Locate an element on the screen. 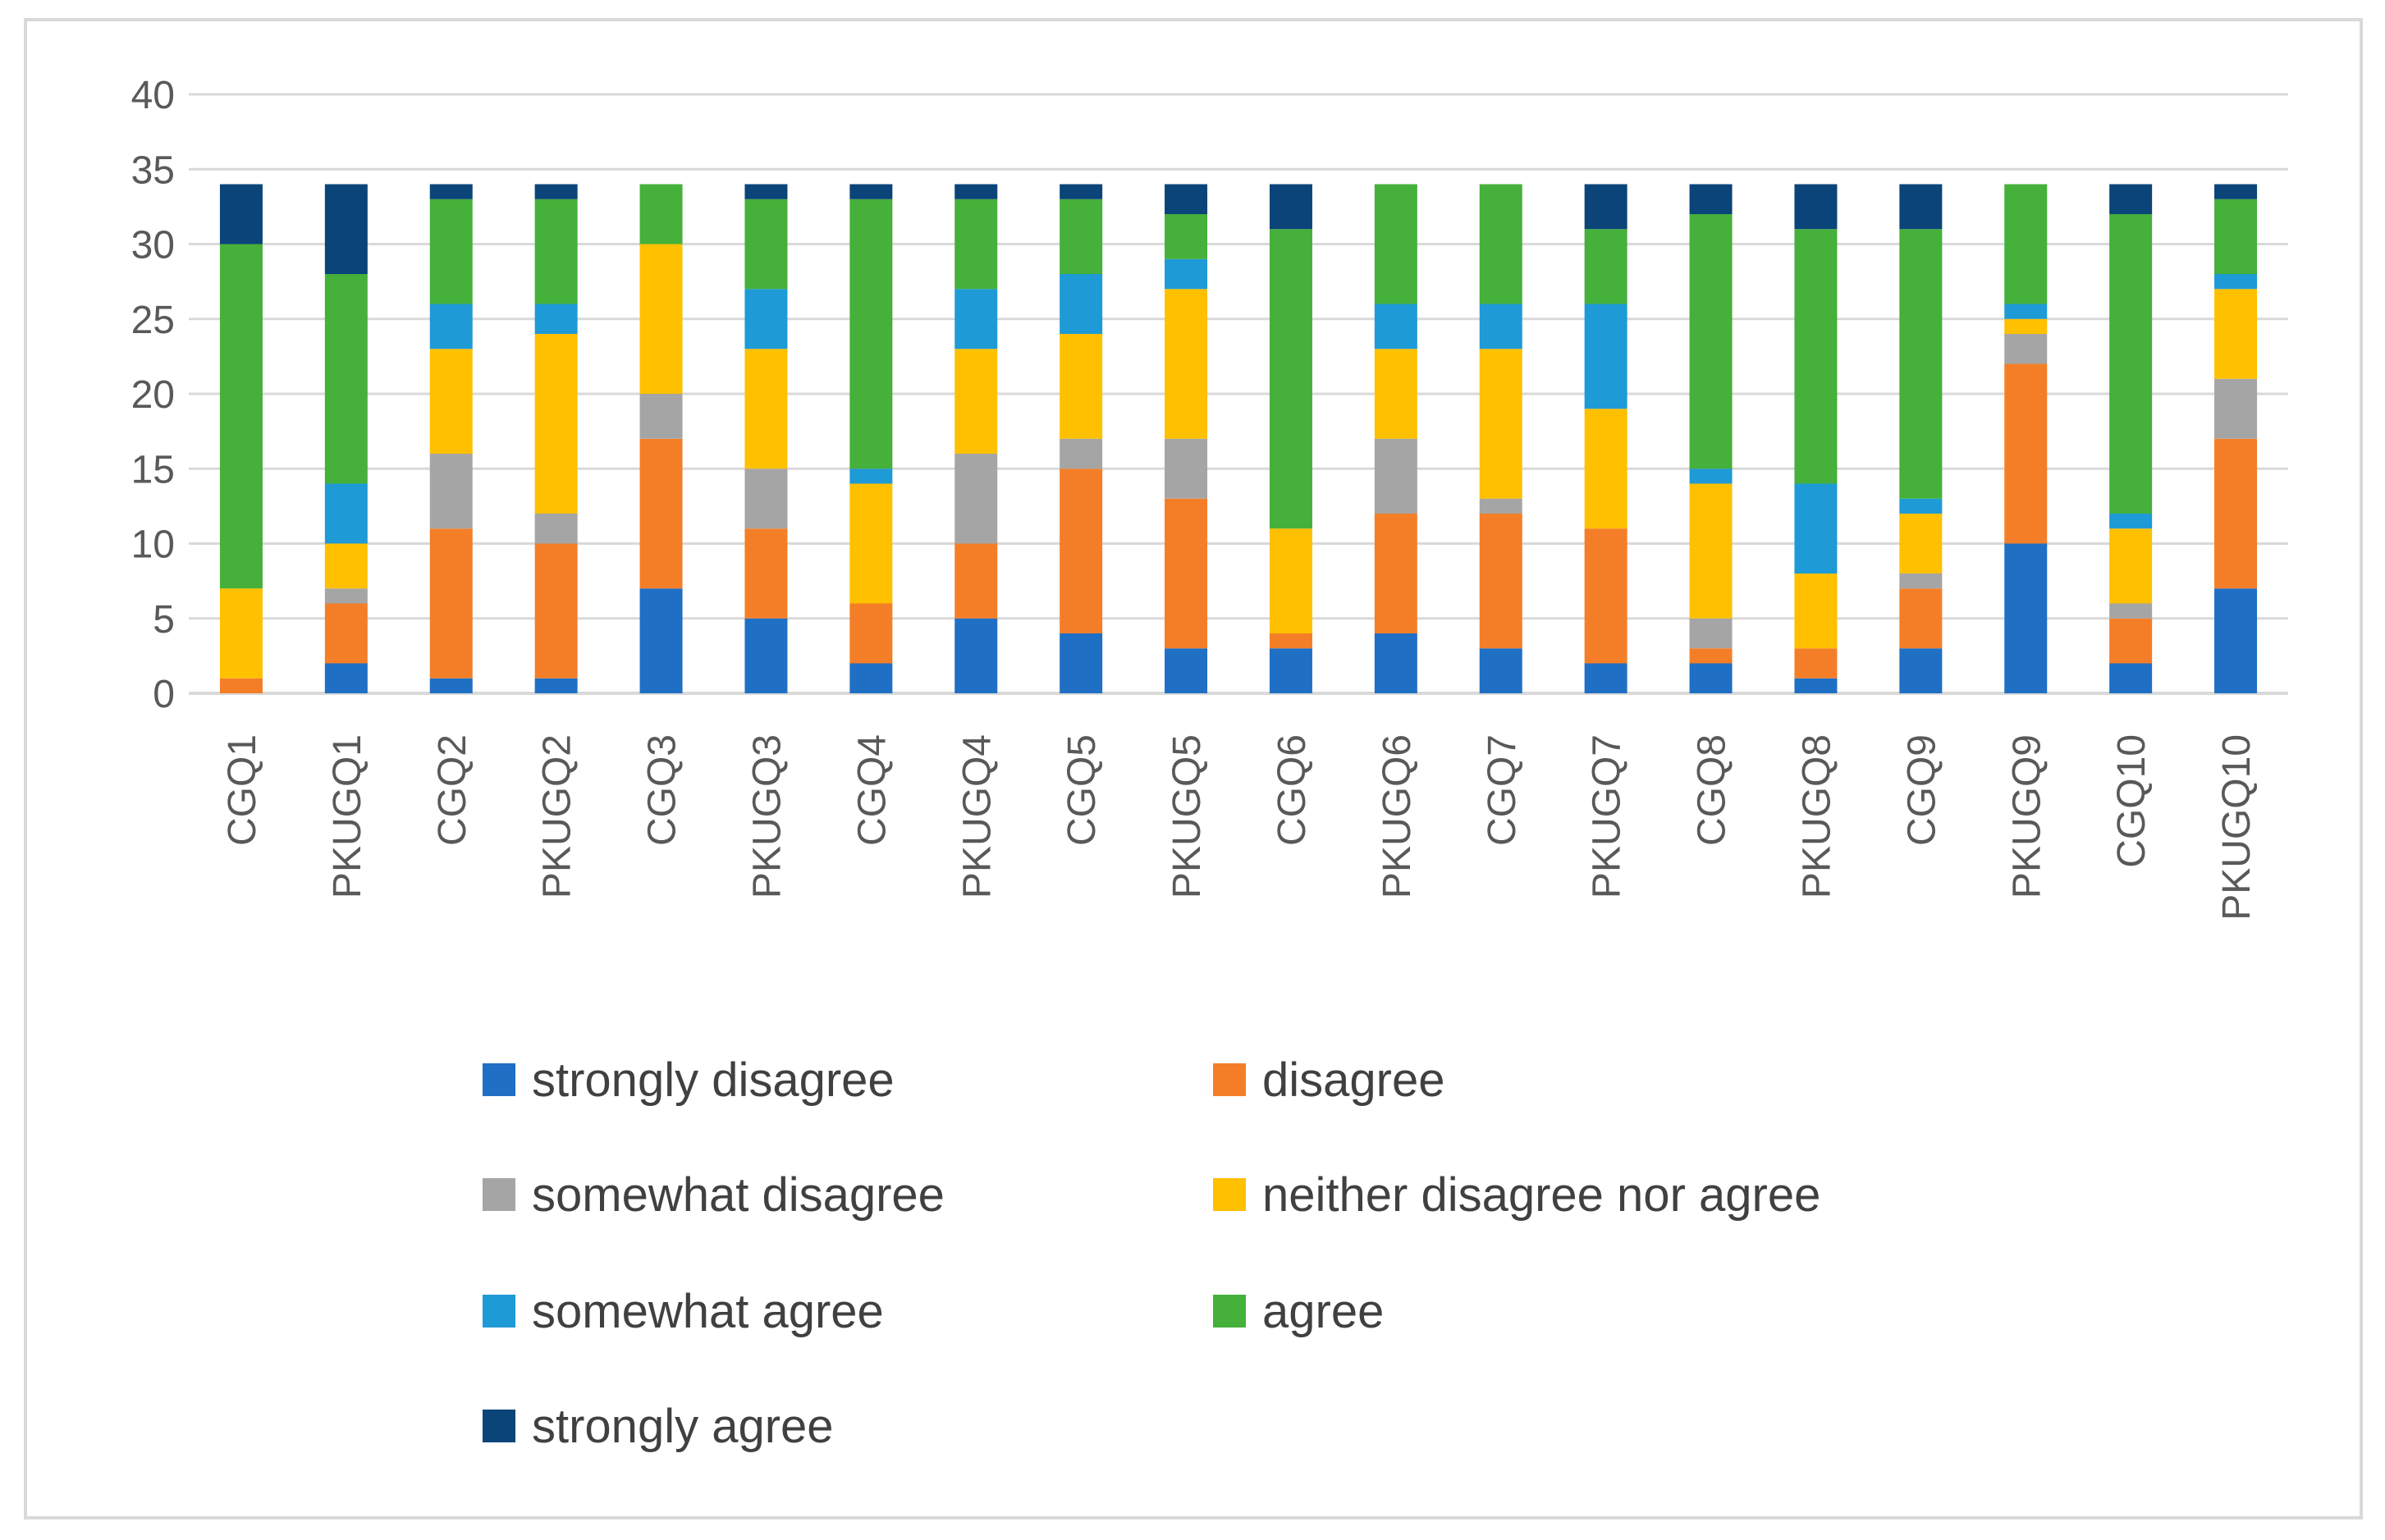  bar-stack-pkugq7 is located at coordinates (1606, 438).